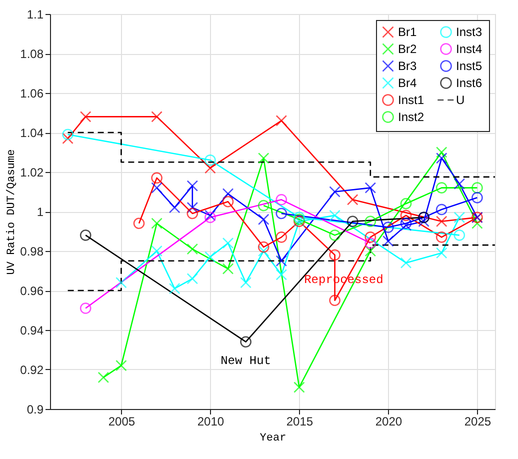 The height and width of the screenshot is (459, 518). I want to click on y-tick-label: 1, so click(40, 212).